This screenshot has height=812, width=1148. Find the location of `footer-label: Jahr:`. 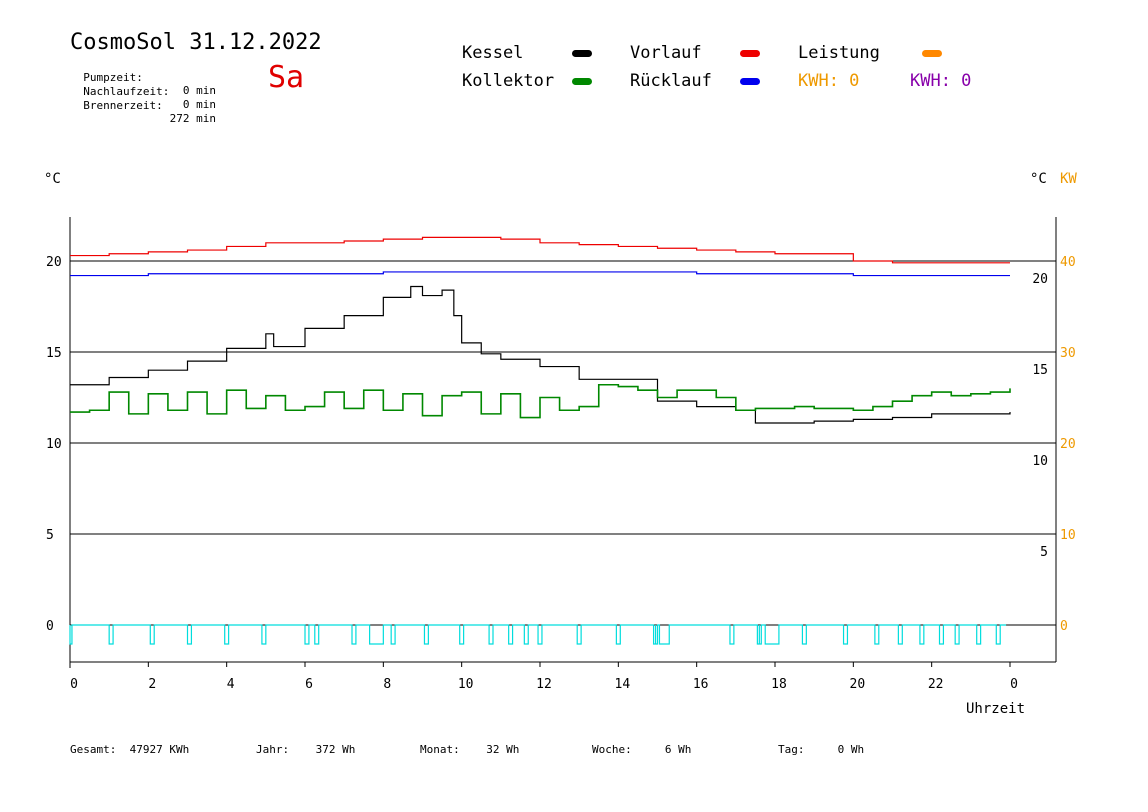

footer-label: Jahr: is located at coordinates (273, 749).